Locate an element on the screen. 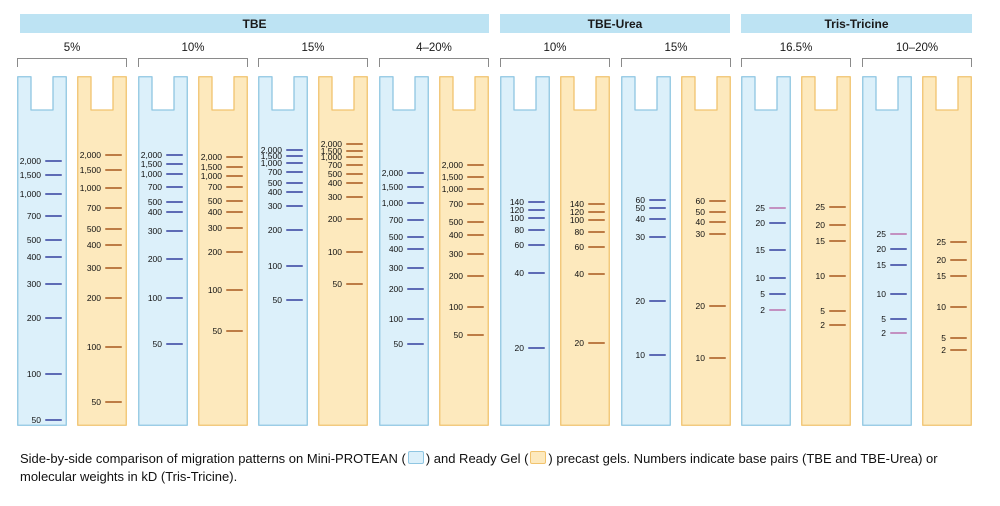 This screenshot has width=1000, height=506. band-size-label: 50 is located at coordinates (96, 401).